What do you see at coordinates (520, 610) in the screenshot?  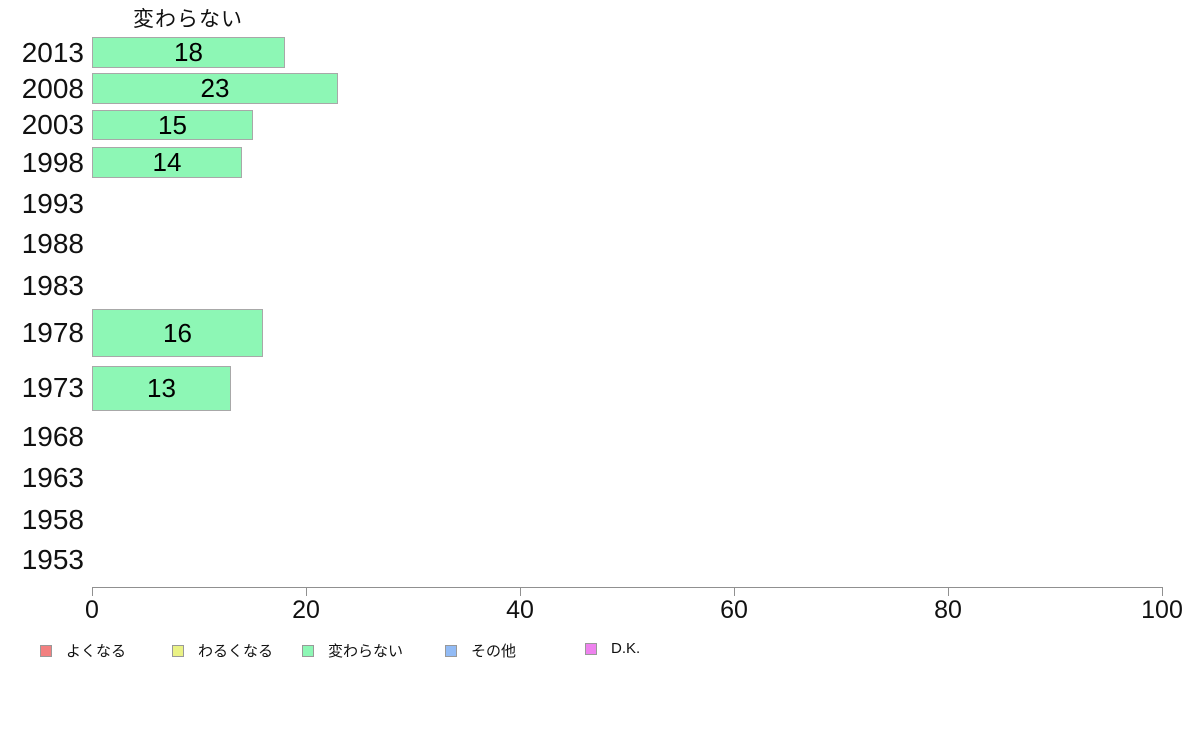 I see `x-axis-tick-label: 40` at bounding box center [520, 610].